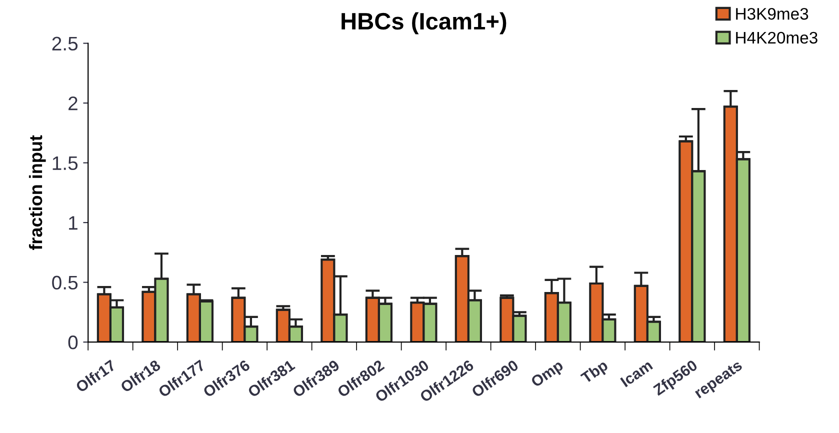 The height and width of the screenshot is (433, 839). Describe the element at coordinates (637, 374) in the screenshot. I see `x-tick-label: Icam` at that location.